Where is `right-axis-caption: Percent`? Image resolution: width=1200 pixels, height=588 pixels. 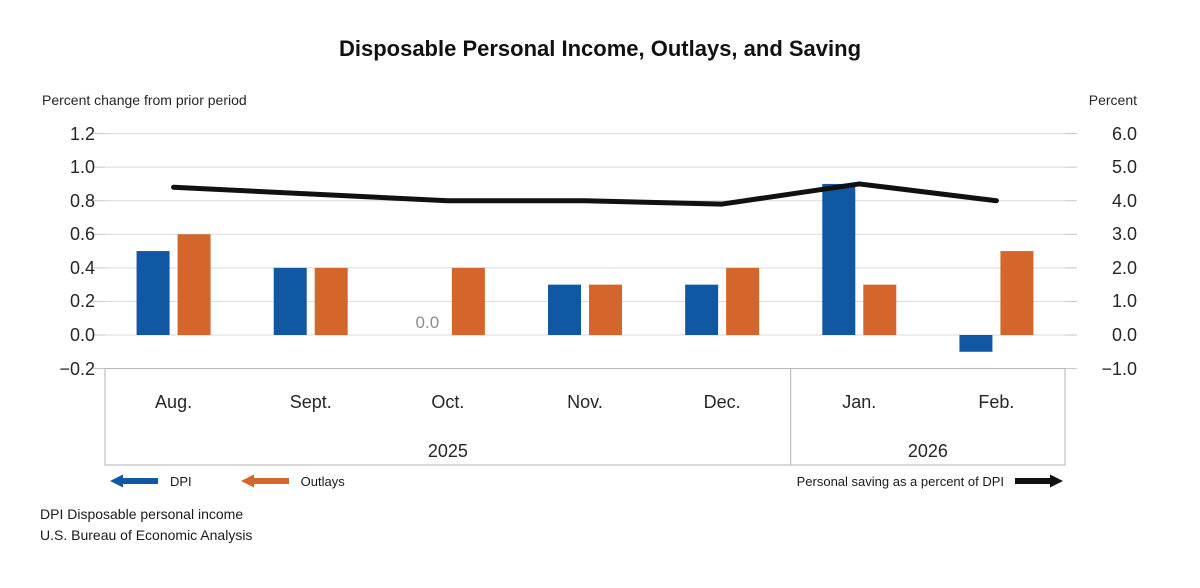 right-axis-caption: Percent is located at coordinates (1112, 100).